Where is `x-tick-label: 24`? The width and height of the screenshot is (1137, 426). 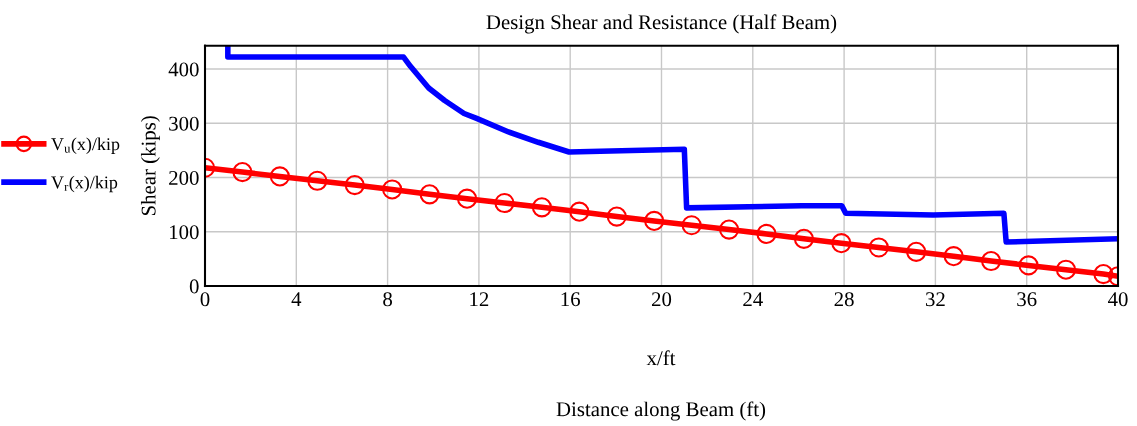
x-tick-label: 24 is located at coordinates (753, 299).